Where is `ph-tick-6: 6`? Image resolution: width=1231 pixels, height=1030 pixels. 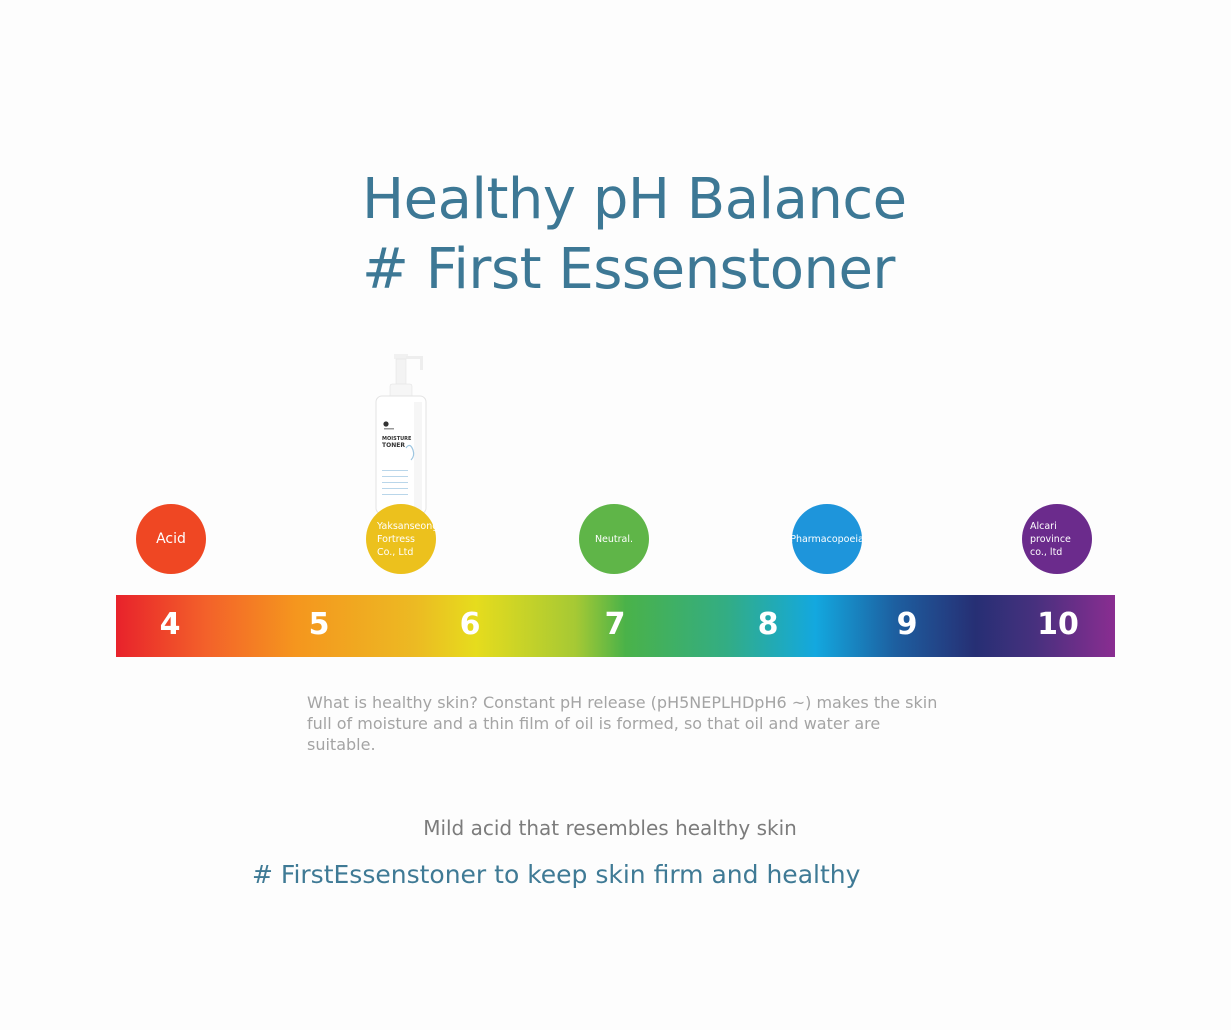 ph-tick-6: 6 is located at coordinates (470, 624).